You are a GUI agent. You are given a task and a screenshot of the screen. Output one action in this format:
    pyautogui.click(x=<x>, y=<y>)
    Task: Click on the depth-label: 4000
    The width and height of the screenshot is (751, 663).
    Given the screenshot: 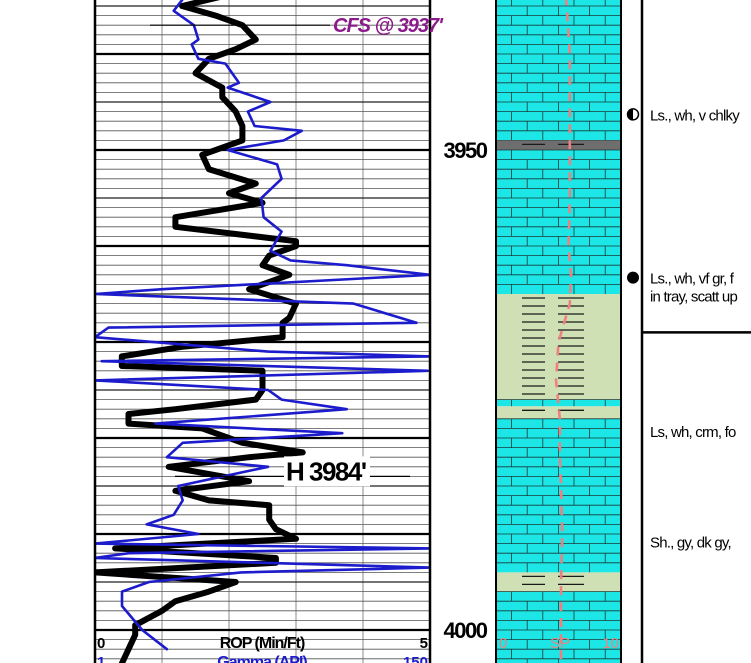 What is the action you would take?
    pyautogui.click(x=466, y=630)
    